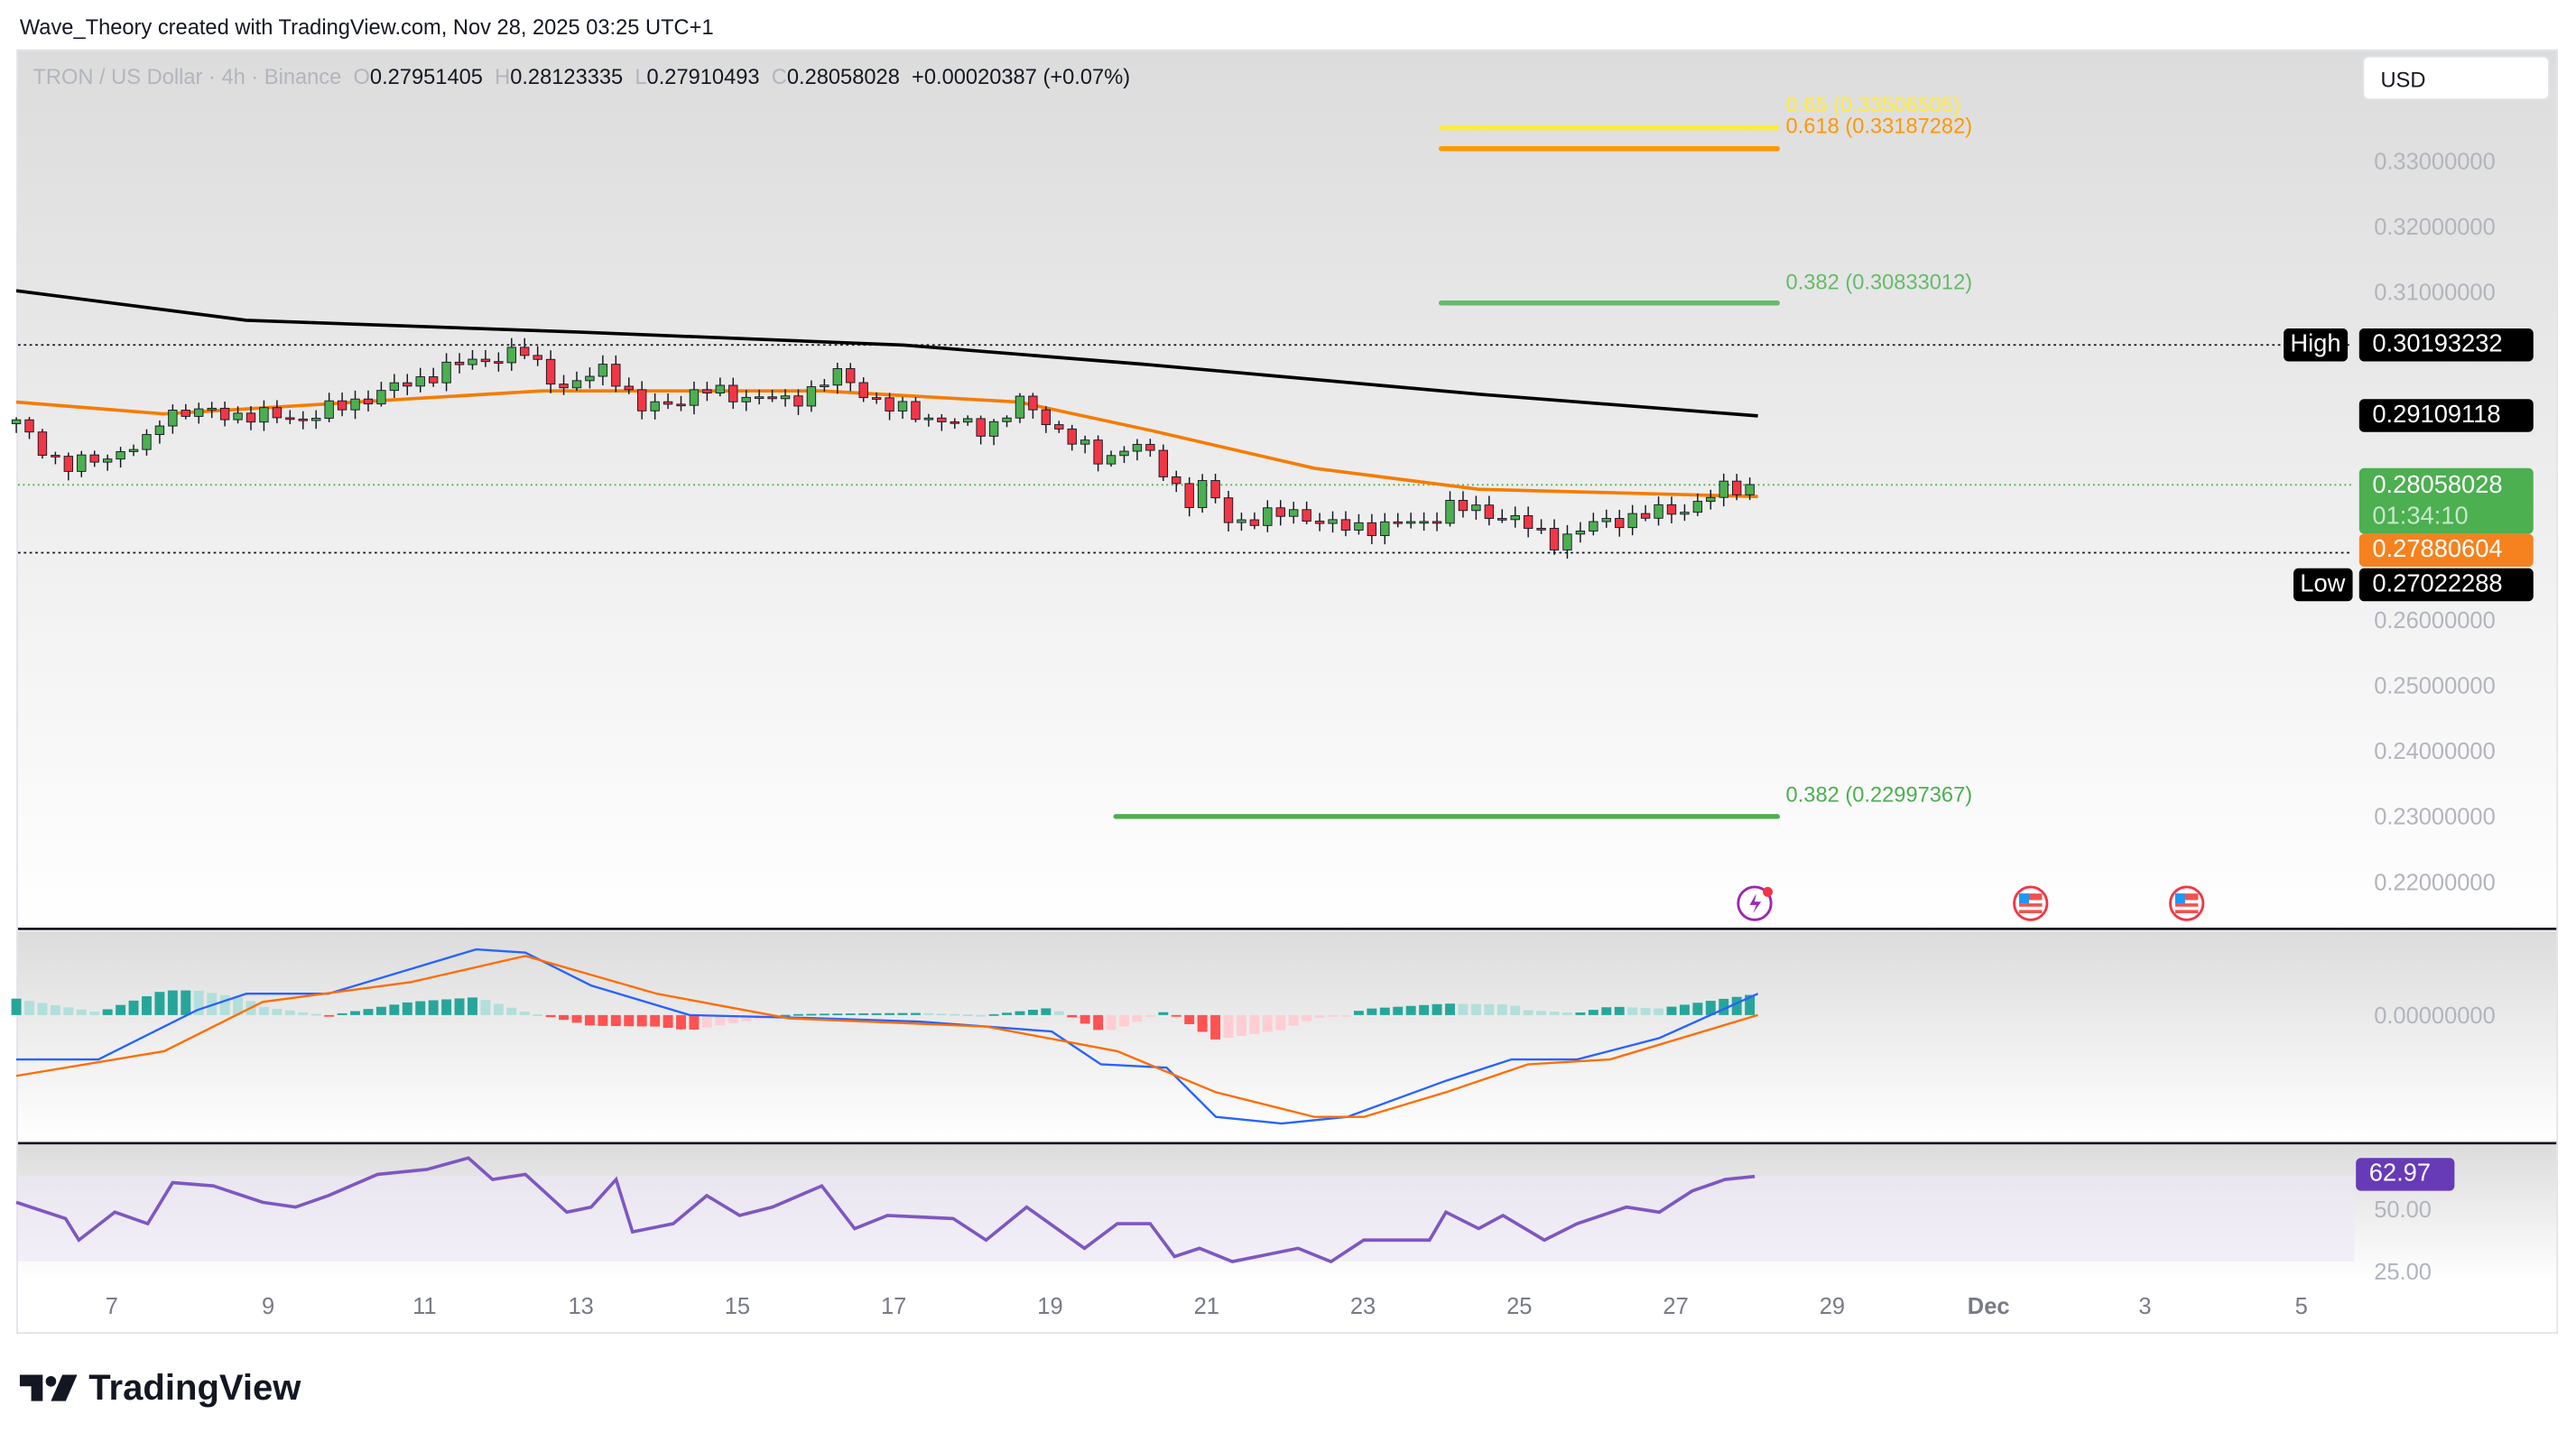  What do you see at coordinates (886, 1036) in the screenshot?
I see `macd-signal-line` at bounding box center [886, 1036].